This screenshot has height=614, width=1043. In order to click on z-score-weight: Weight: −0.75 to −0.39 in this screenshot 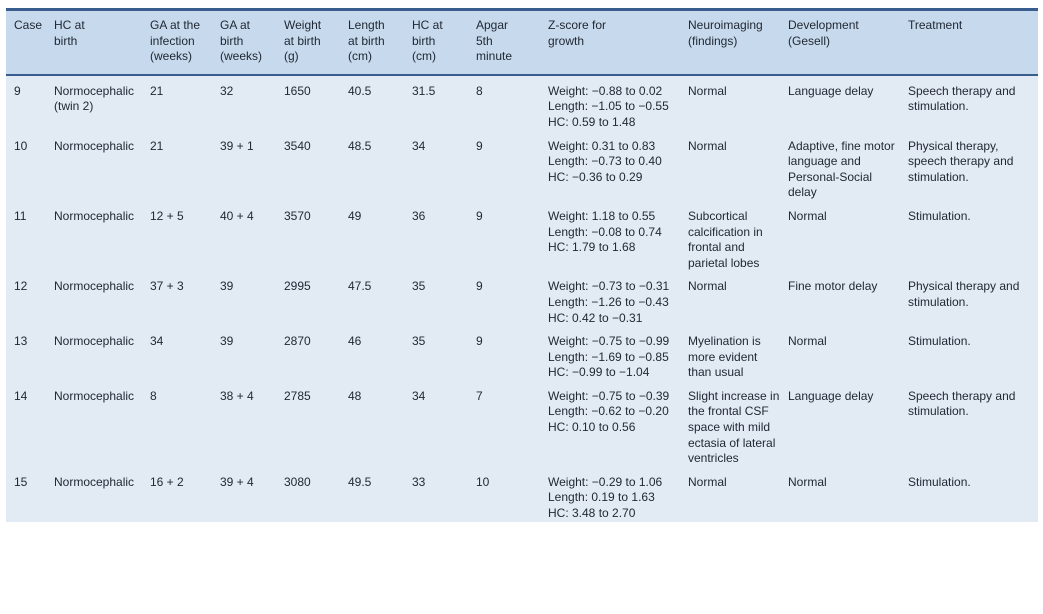, I will do `click(609, 395)`.